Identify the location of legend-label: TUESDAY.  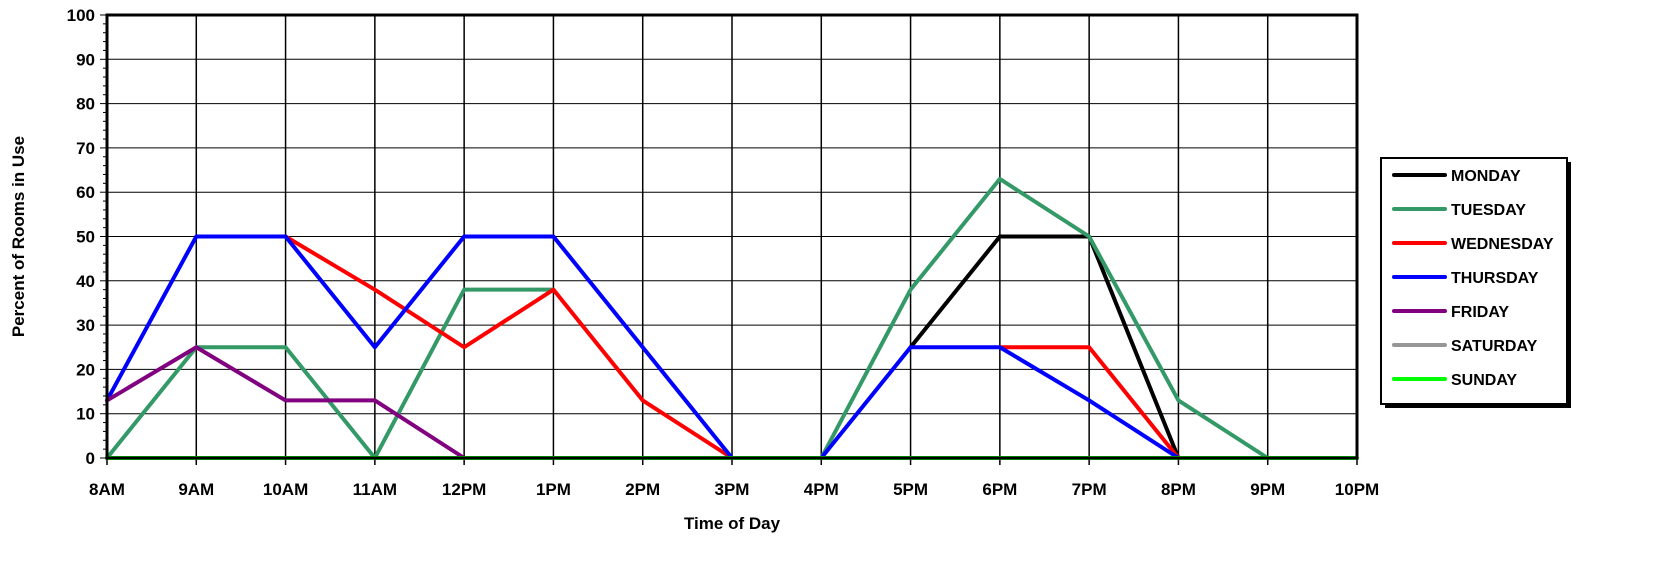
(1488, 210).